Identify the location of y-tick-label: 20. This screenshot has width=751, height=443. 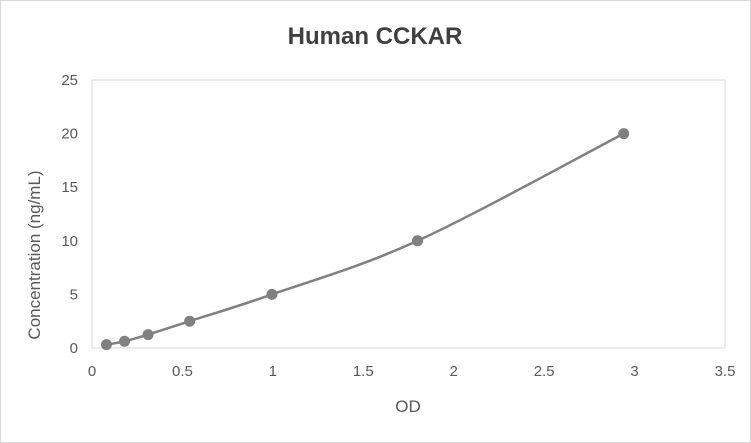
(69, 134).